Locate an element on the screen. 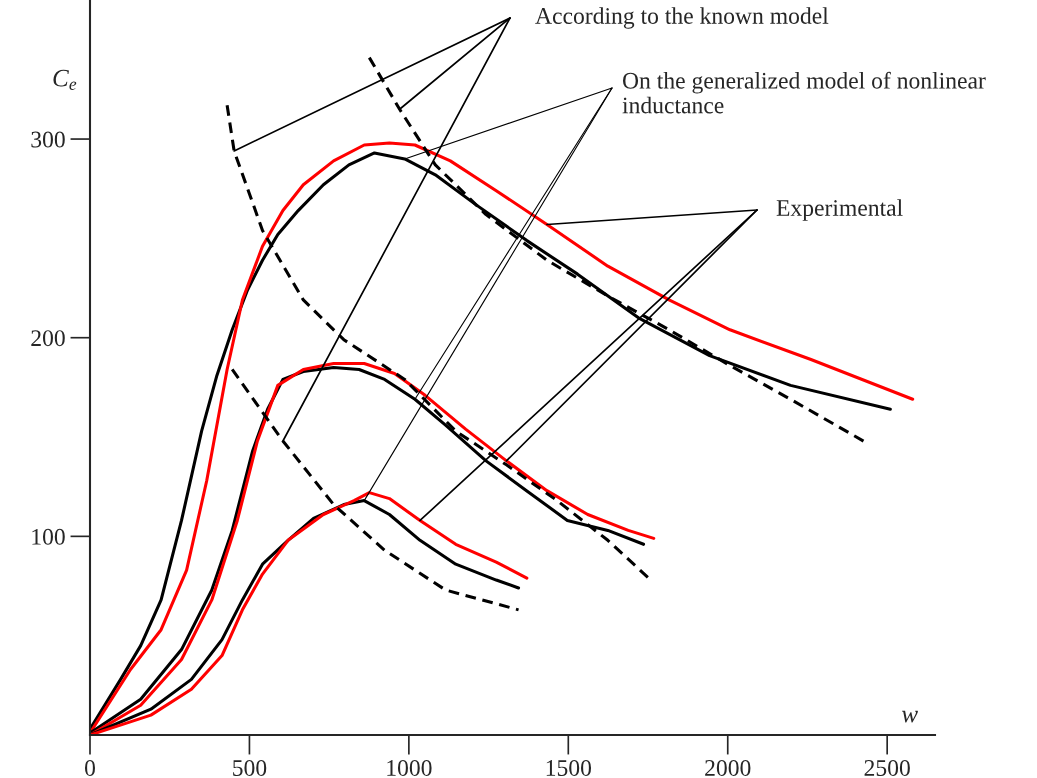  y-tick-label: 300 is located at coordinates (48, 139).